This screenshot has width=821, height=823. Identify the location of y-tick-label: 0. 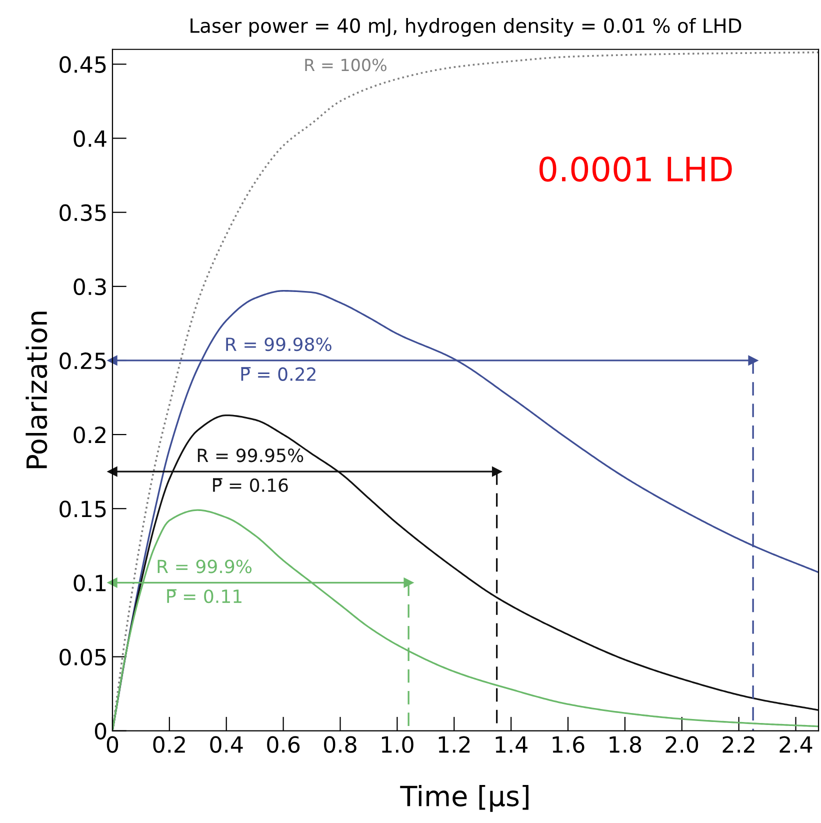
(100, 731).